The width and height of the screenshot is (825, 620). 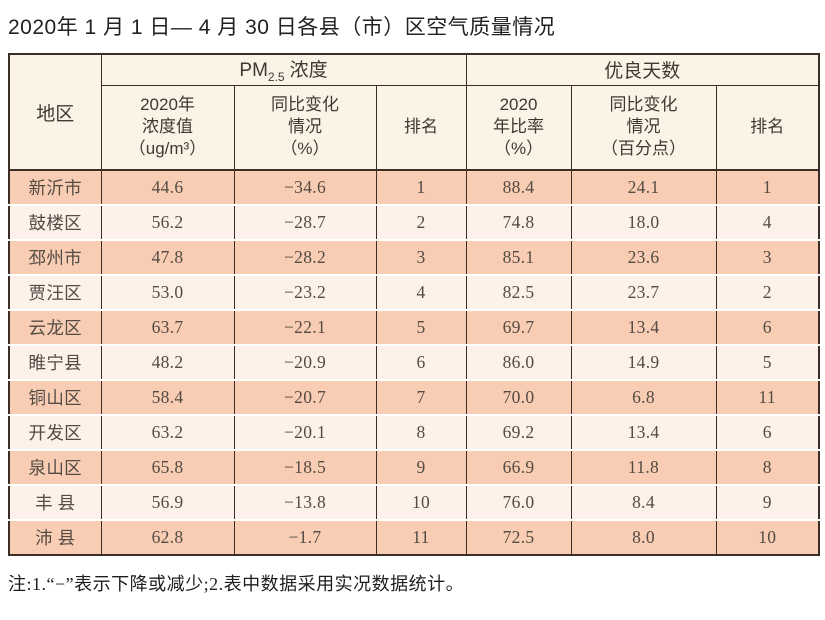 What do you see at coordinates (518, 257) in the screenshot?
I see `cell-good-rate: 85.1` at bounding box center [518, 257].